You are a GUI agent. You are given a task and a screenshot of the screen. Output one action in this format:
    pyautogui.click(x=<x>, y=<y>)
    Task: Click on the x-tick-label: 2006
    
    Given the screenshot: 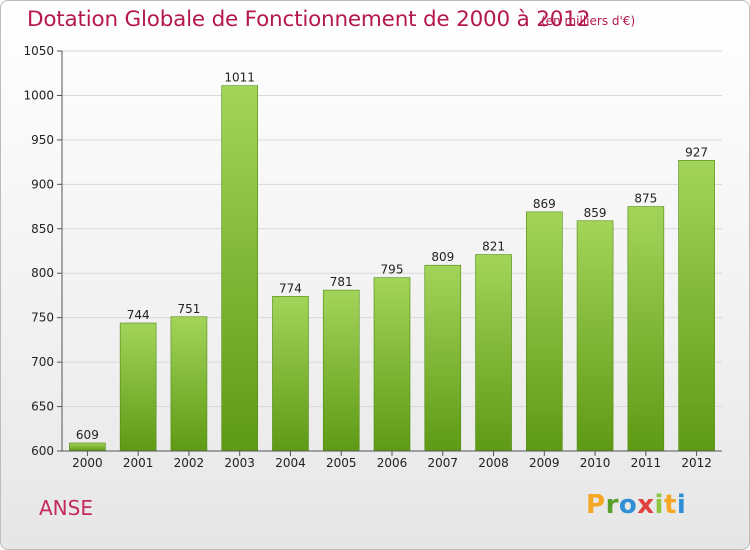 What is the action you would take?
    pyautogui.click(x=392, y=463)
    